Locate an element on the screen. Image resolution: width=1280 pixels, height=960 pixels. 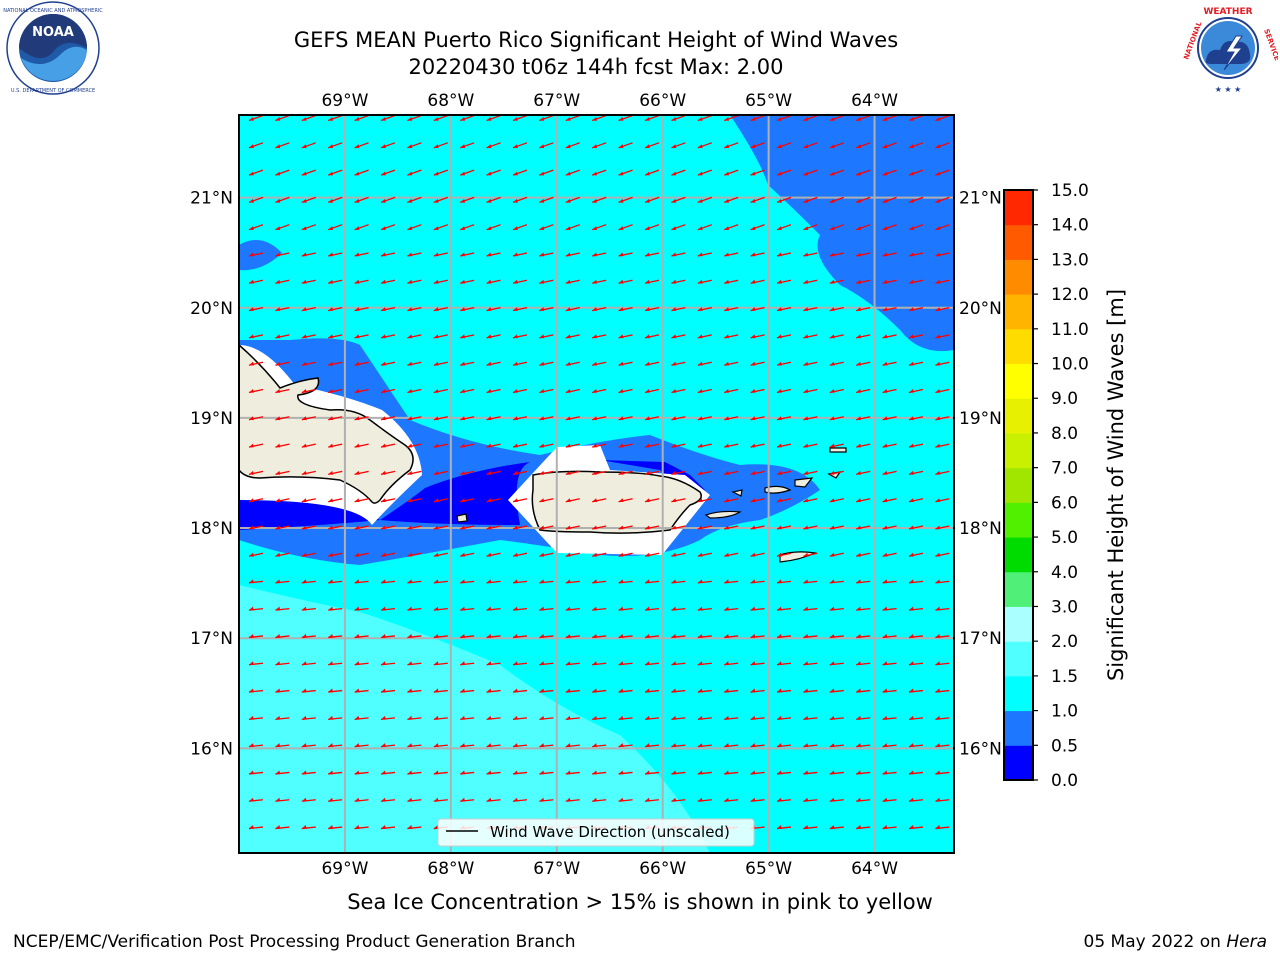
colorbar-tick-label: 0.5 is located at coordinates (1064, 746).